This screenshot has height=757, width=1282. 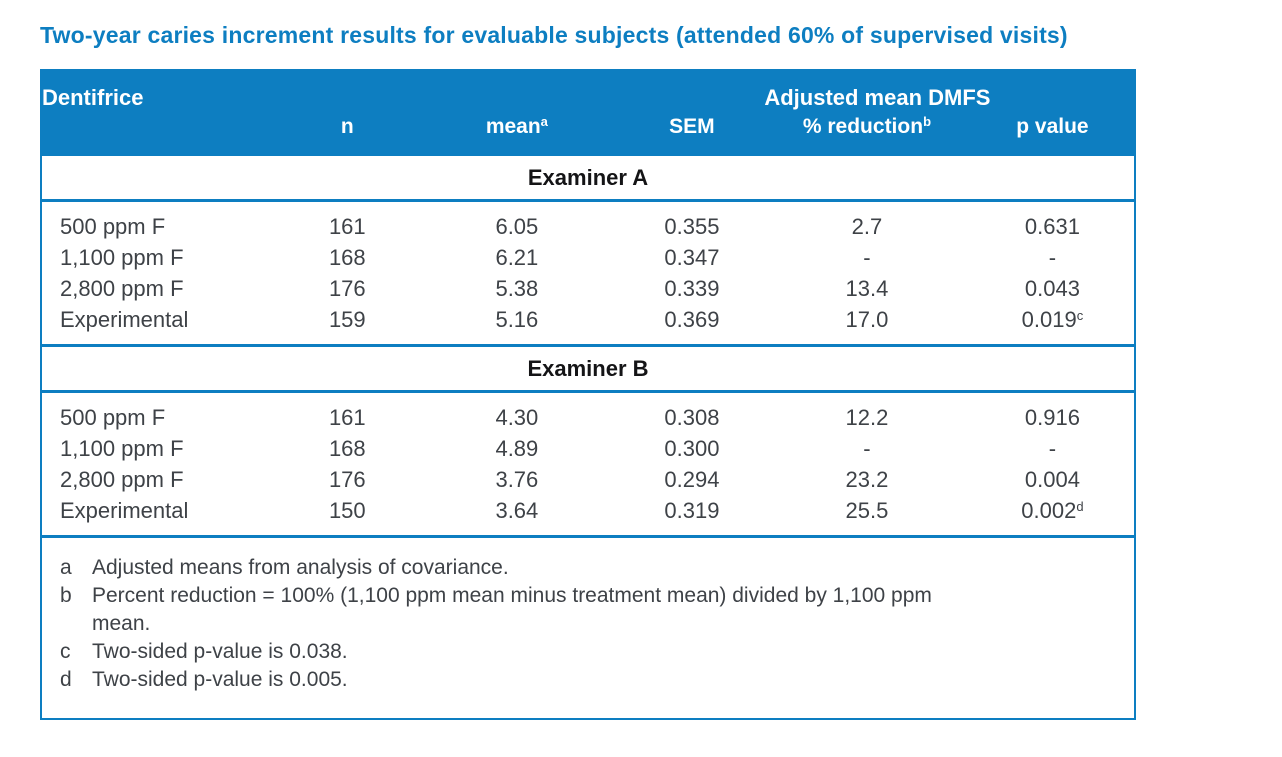 I want to click on cell-sem: 0.369, so click(x=692, y=319).